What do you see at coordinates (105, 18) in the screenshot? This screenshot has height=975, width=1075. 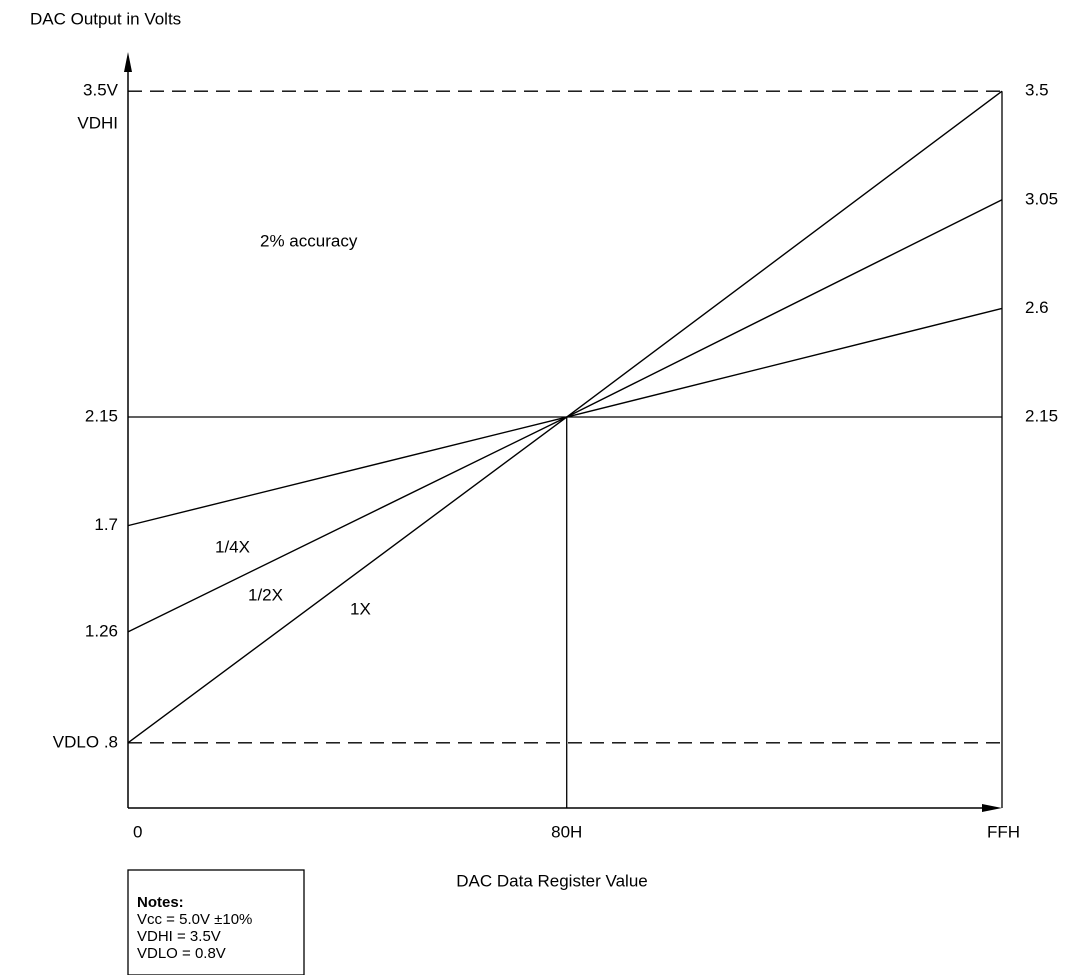 I see `y-axis-label: DAC Output in Volts` at bounding box center [105, 18].